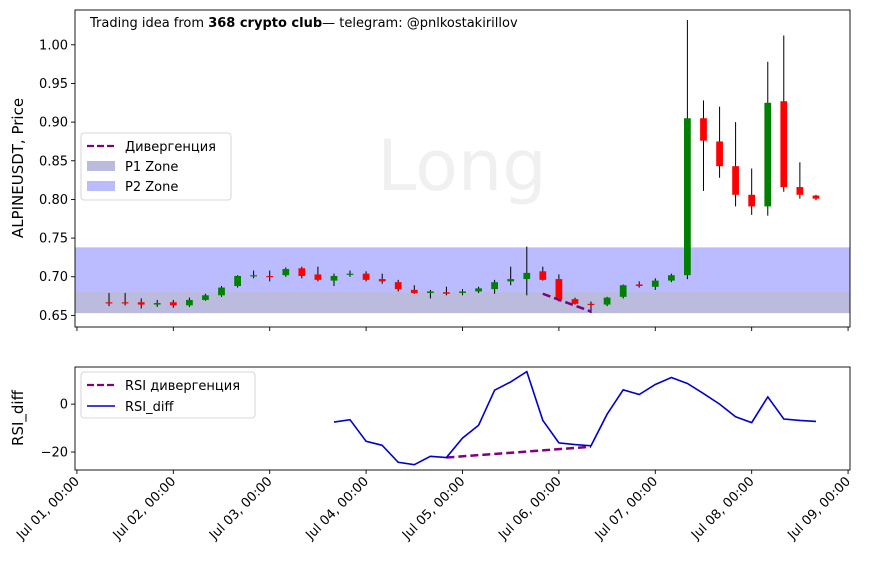  Describe the element at coordinates (54, 453) in the screenshot. I see `rsi-y-tick-label: −20` at that location.